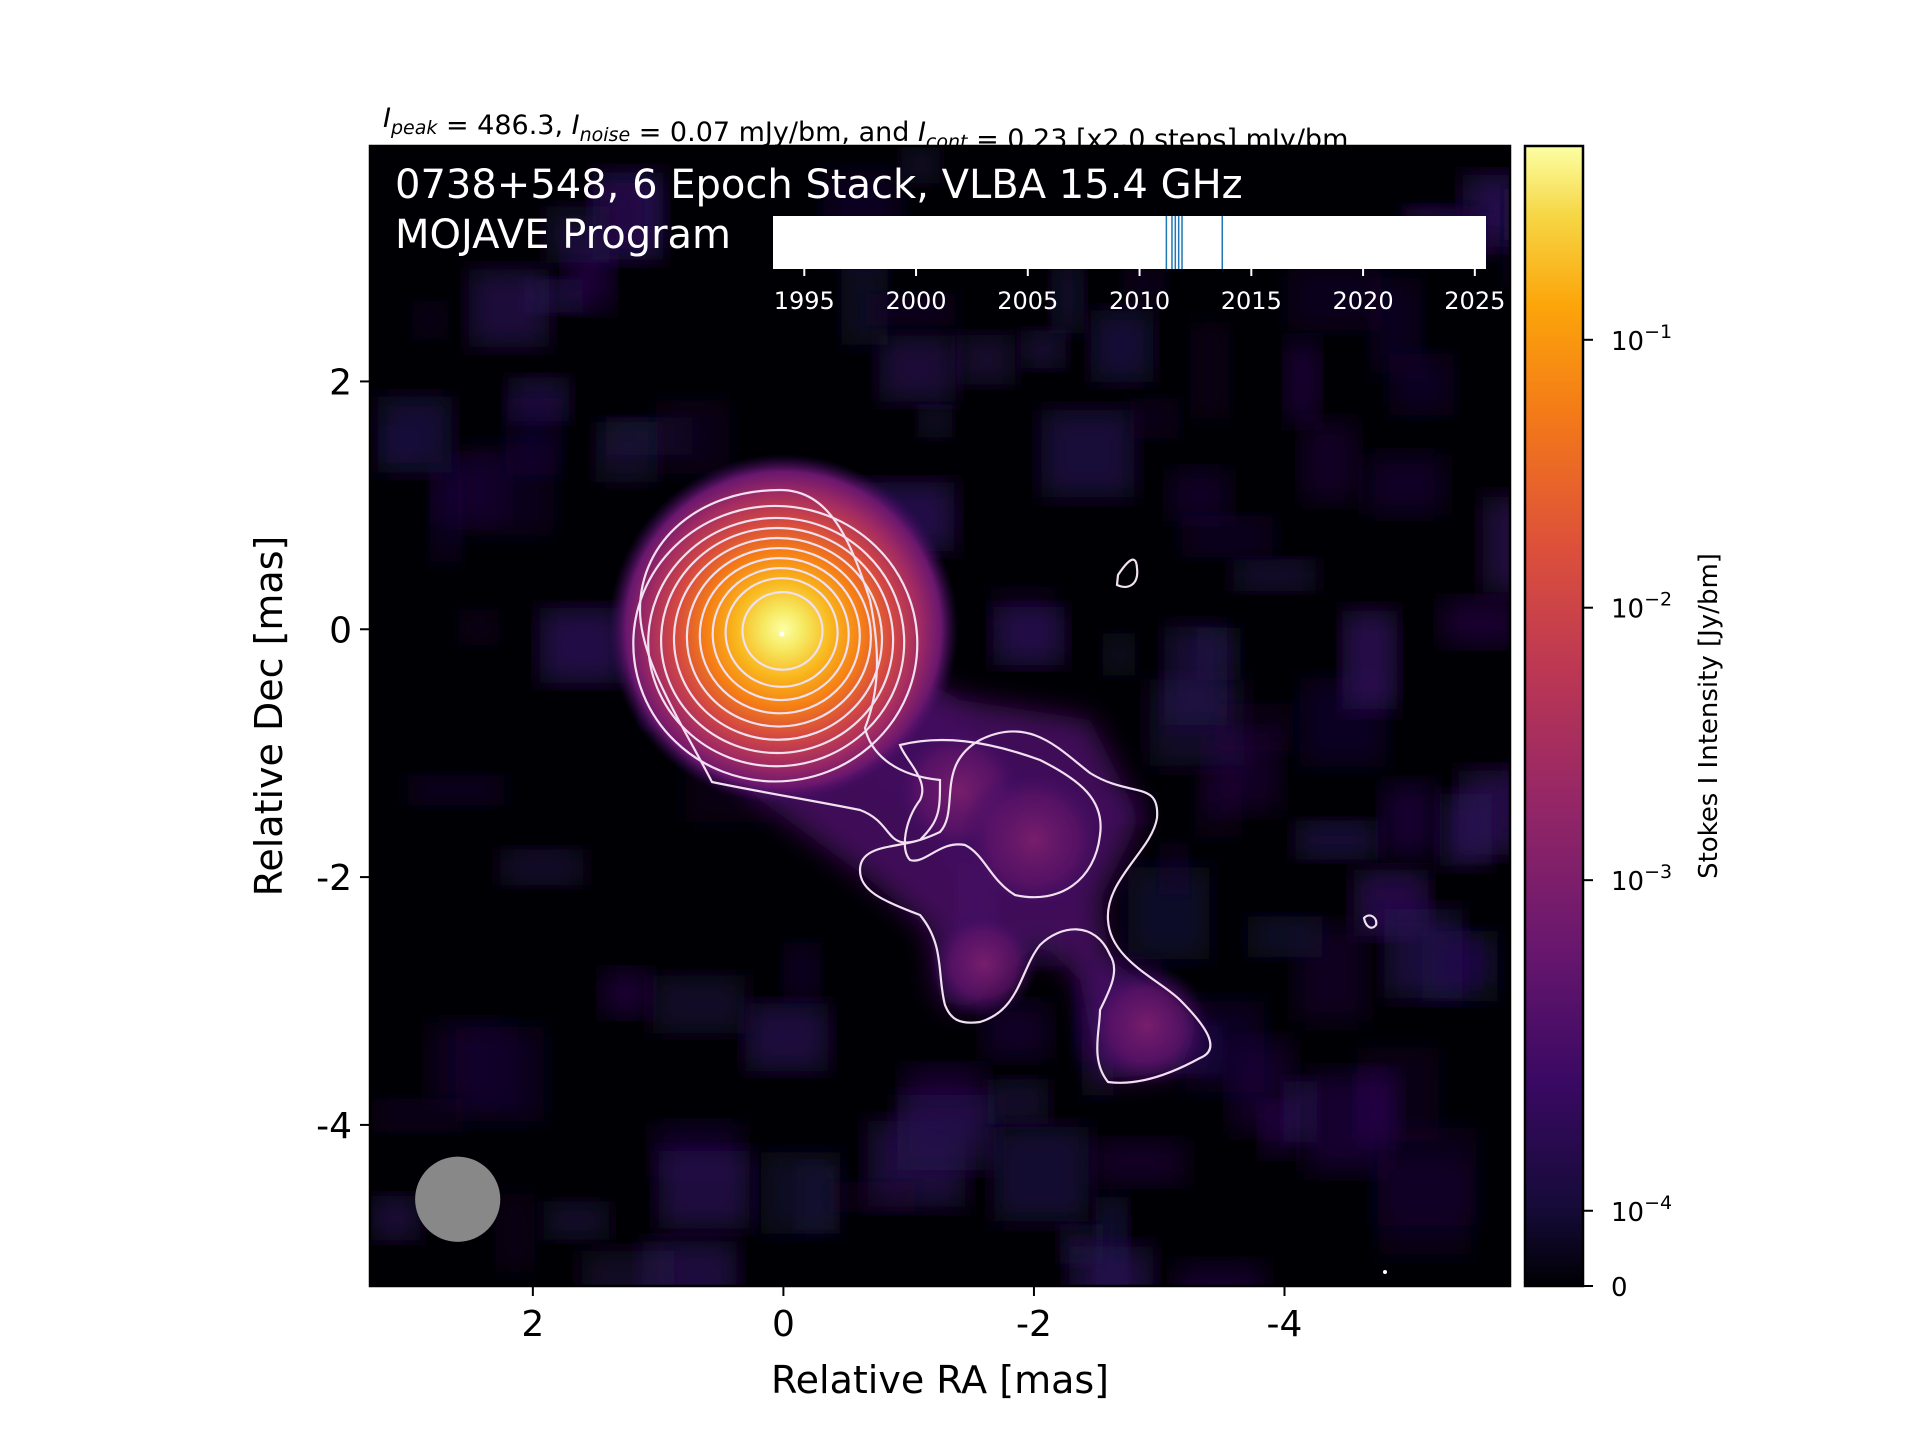 Image resolution: width=1920 pixels, height=1440 pixels. I want to click on colorbar-label: Stokes I Intensity [Jy/bm], so click(1709, 716).